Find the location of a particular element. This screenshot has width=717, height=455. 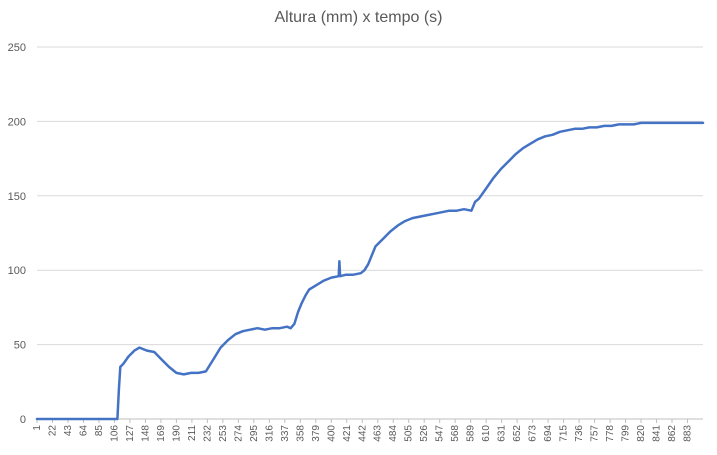

x-tick-label: 232 is located at coordinates (207, 433).